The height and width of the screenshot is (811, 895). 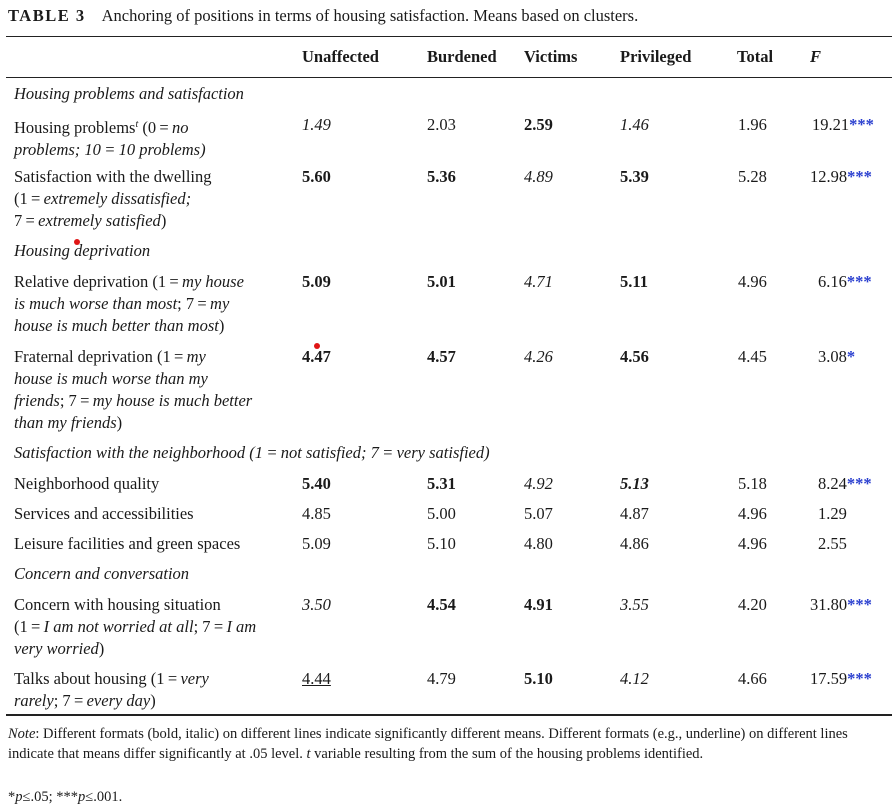 I want to click on cell-concern-privileged: 3.55, so click(x=634, y=604).